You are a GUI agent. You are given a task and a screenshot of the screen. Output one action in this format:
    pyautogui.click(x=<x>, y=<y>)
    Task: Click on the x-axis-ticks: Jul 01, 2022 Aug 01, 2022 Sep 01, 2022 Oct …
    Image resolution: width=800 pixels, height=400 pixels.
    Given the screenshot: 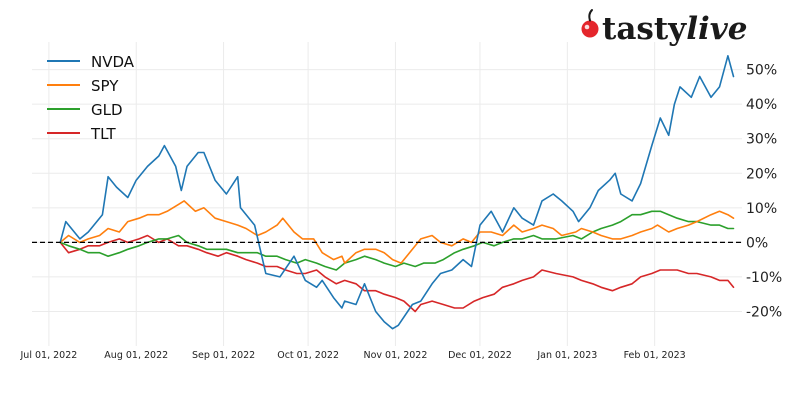 What is the action you would take?
    pyautogui.click(x=353, y=355)
    